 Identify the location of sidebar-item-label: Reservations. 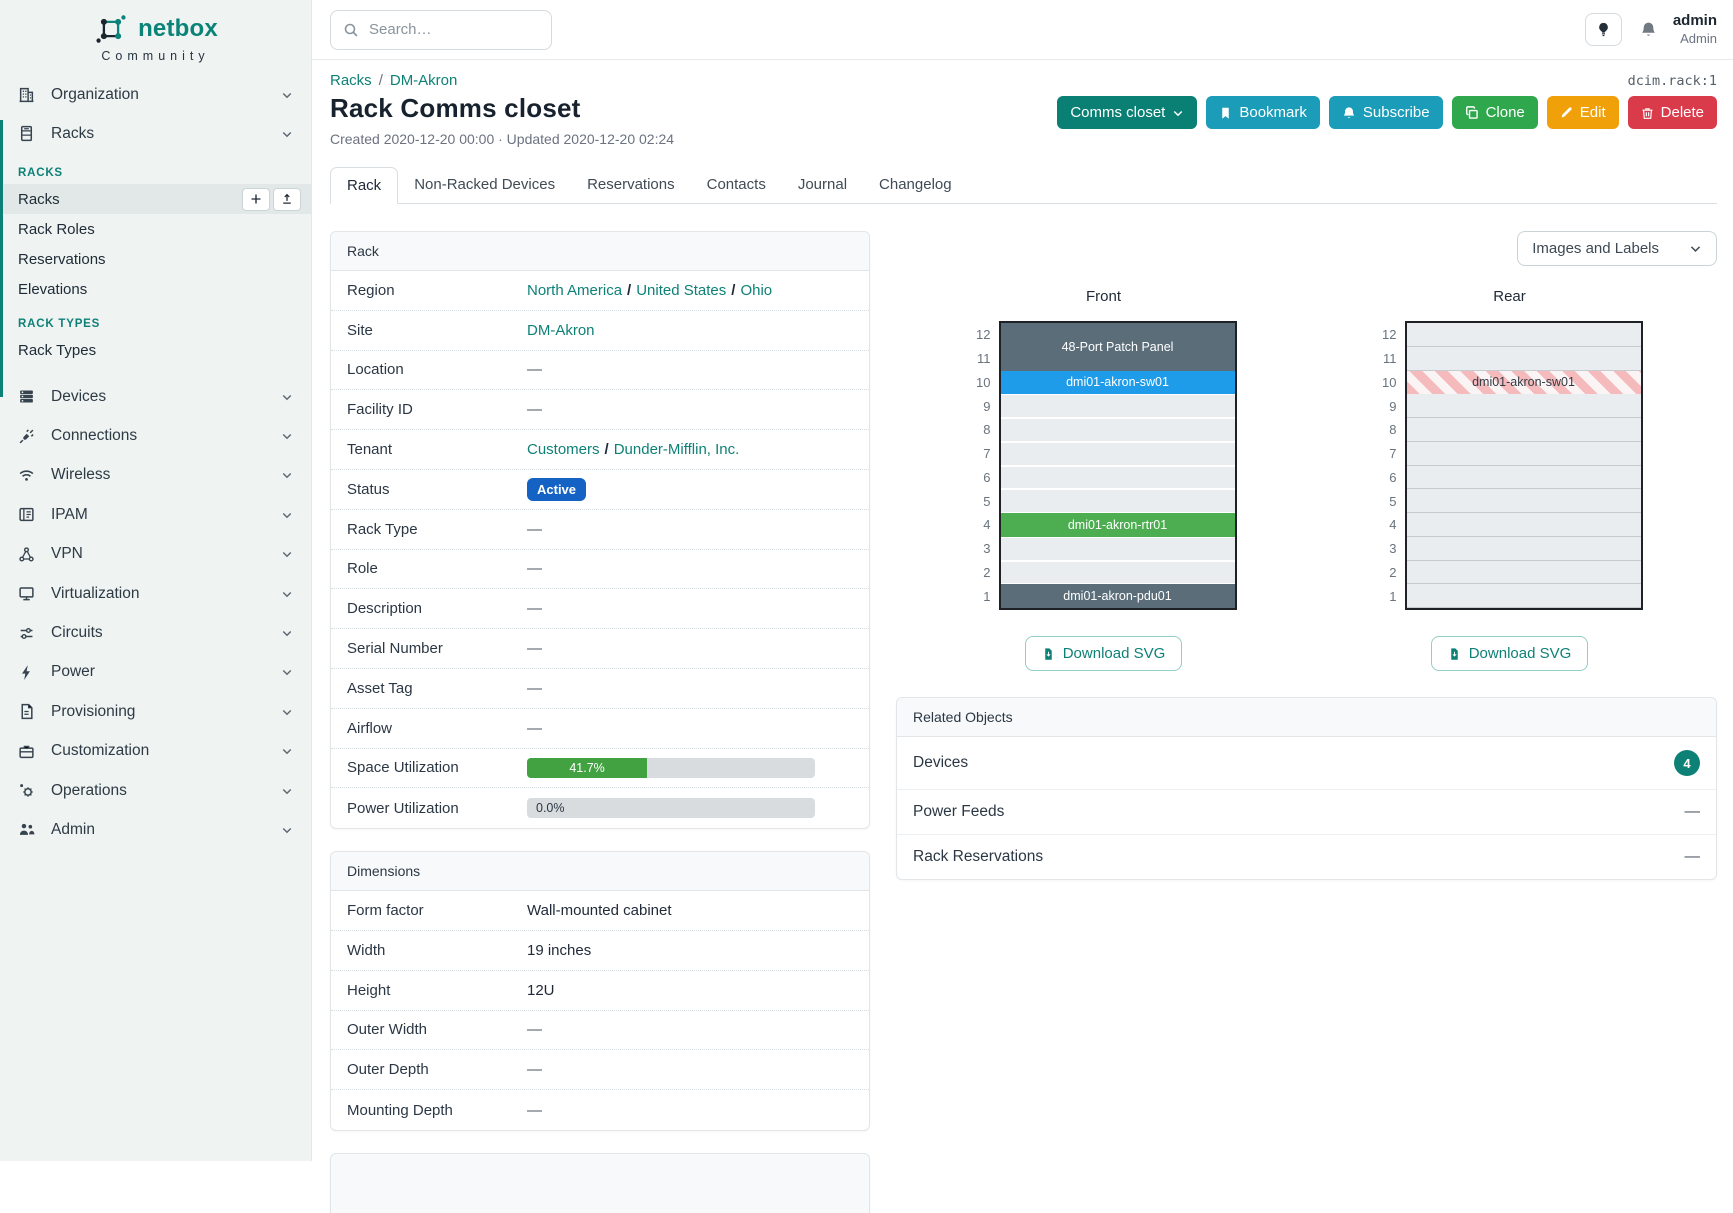
(62, 259).